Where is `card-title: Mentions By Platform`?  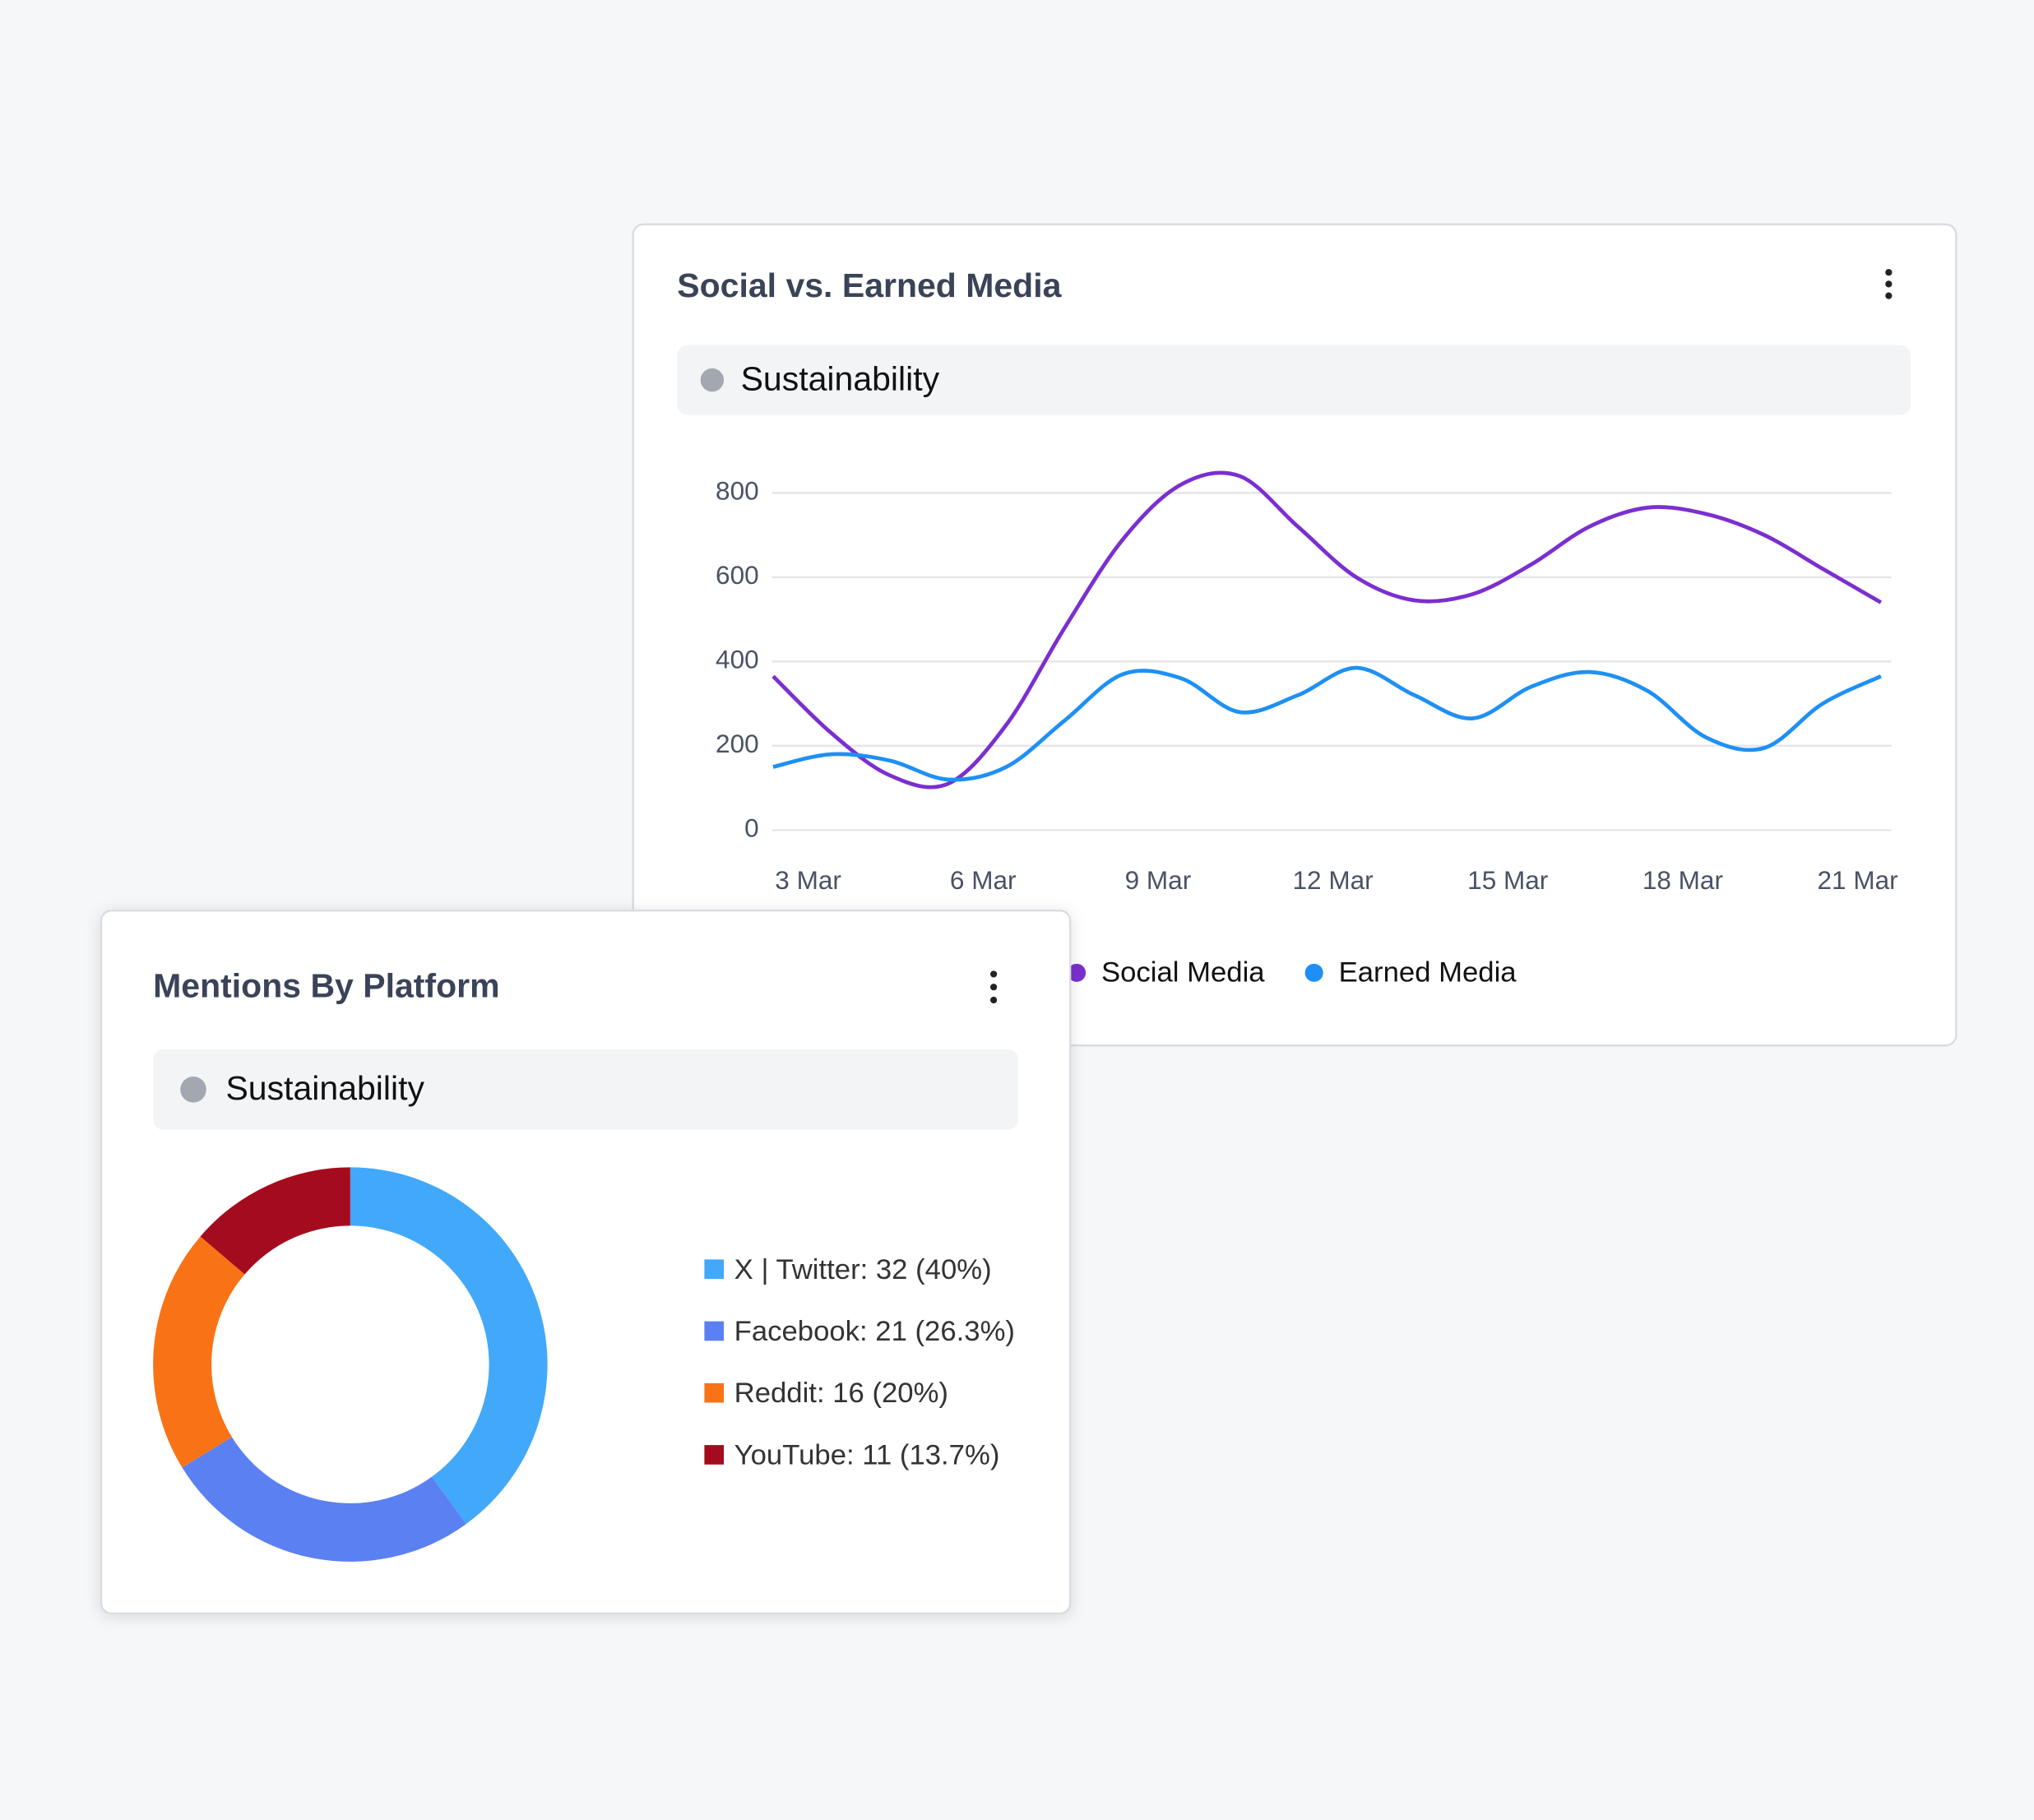 card-title: Mentions By Platform is located at coordinates (326, 986).